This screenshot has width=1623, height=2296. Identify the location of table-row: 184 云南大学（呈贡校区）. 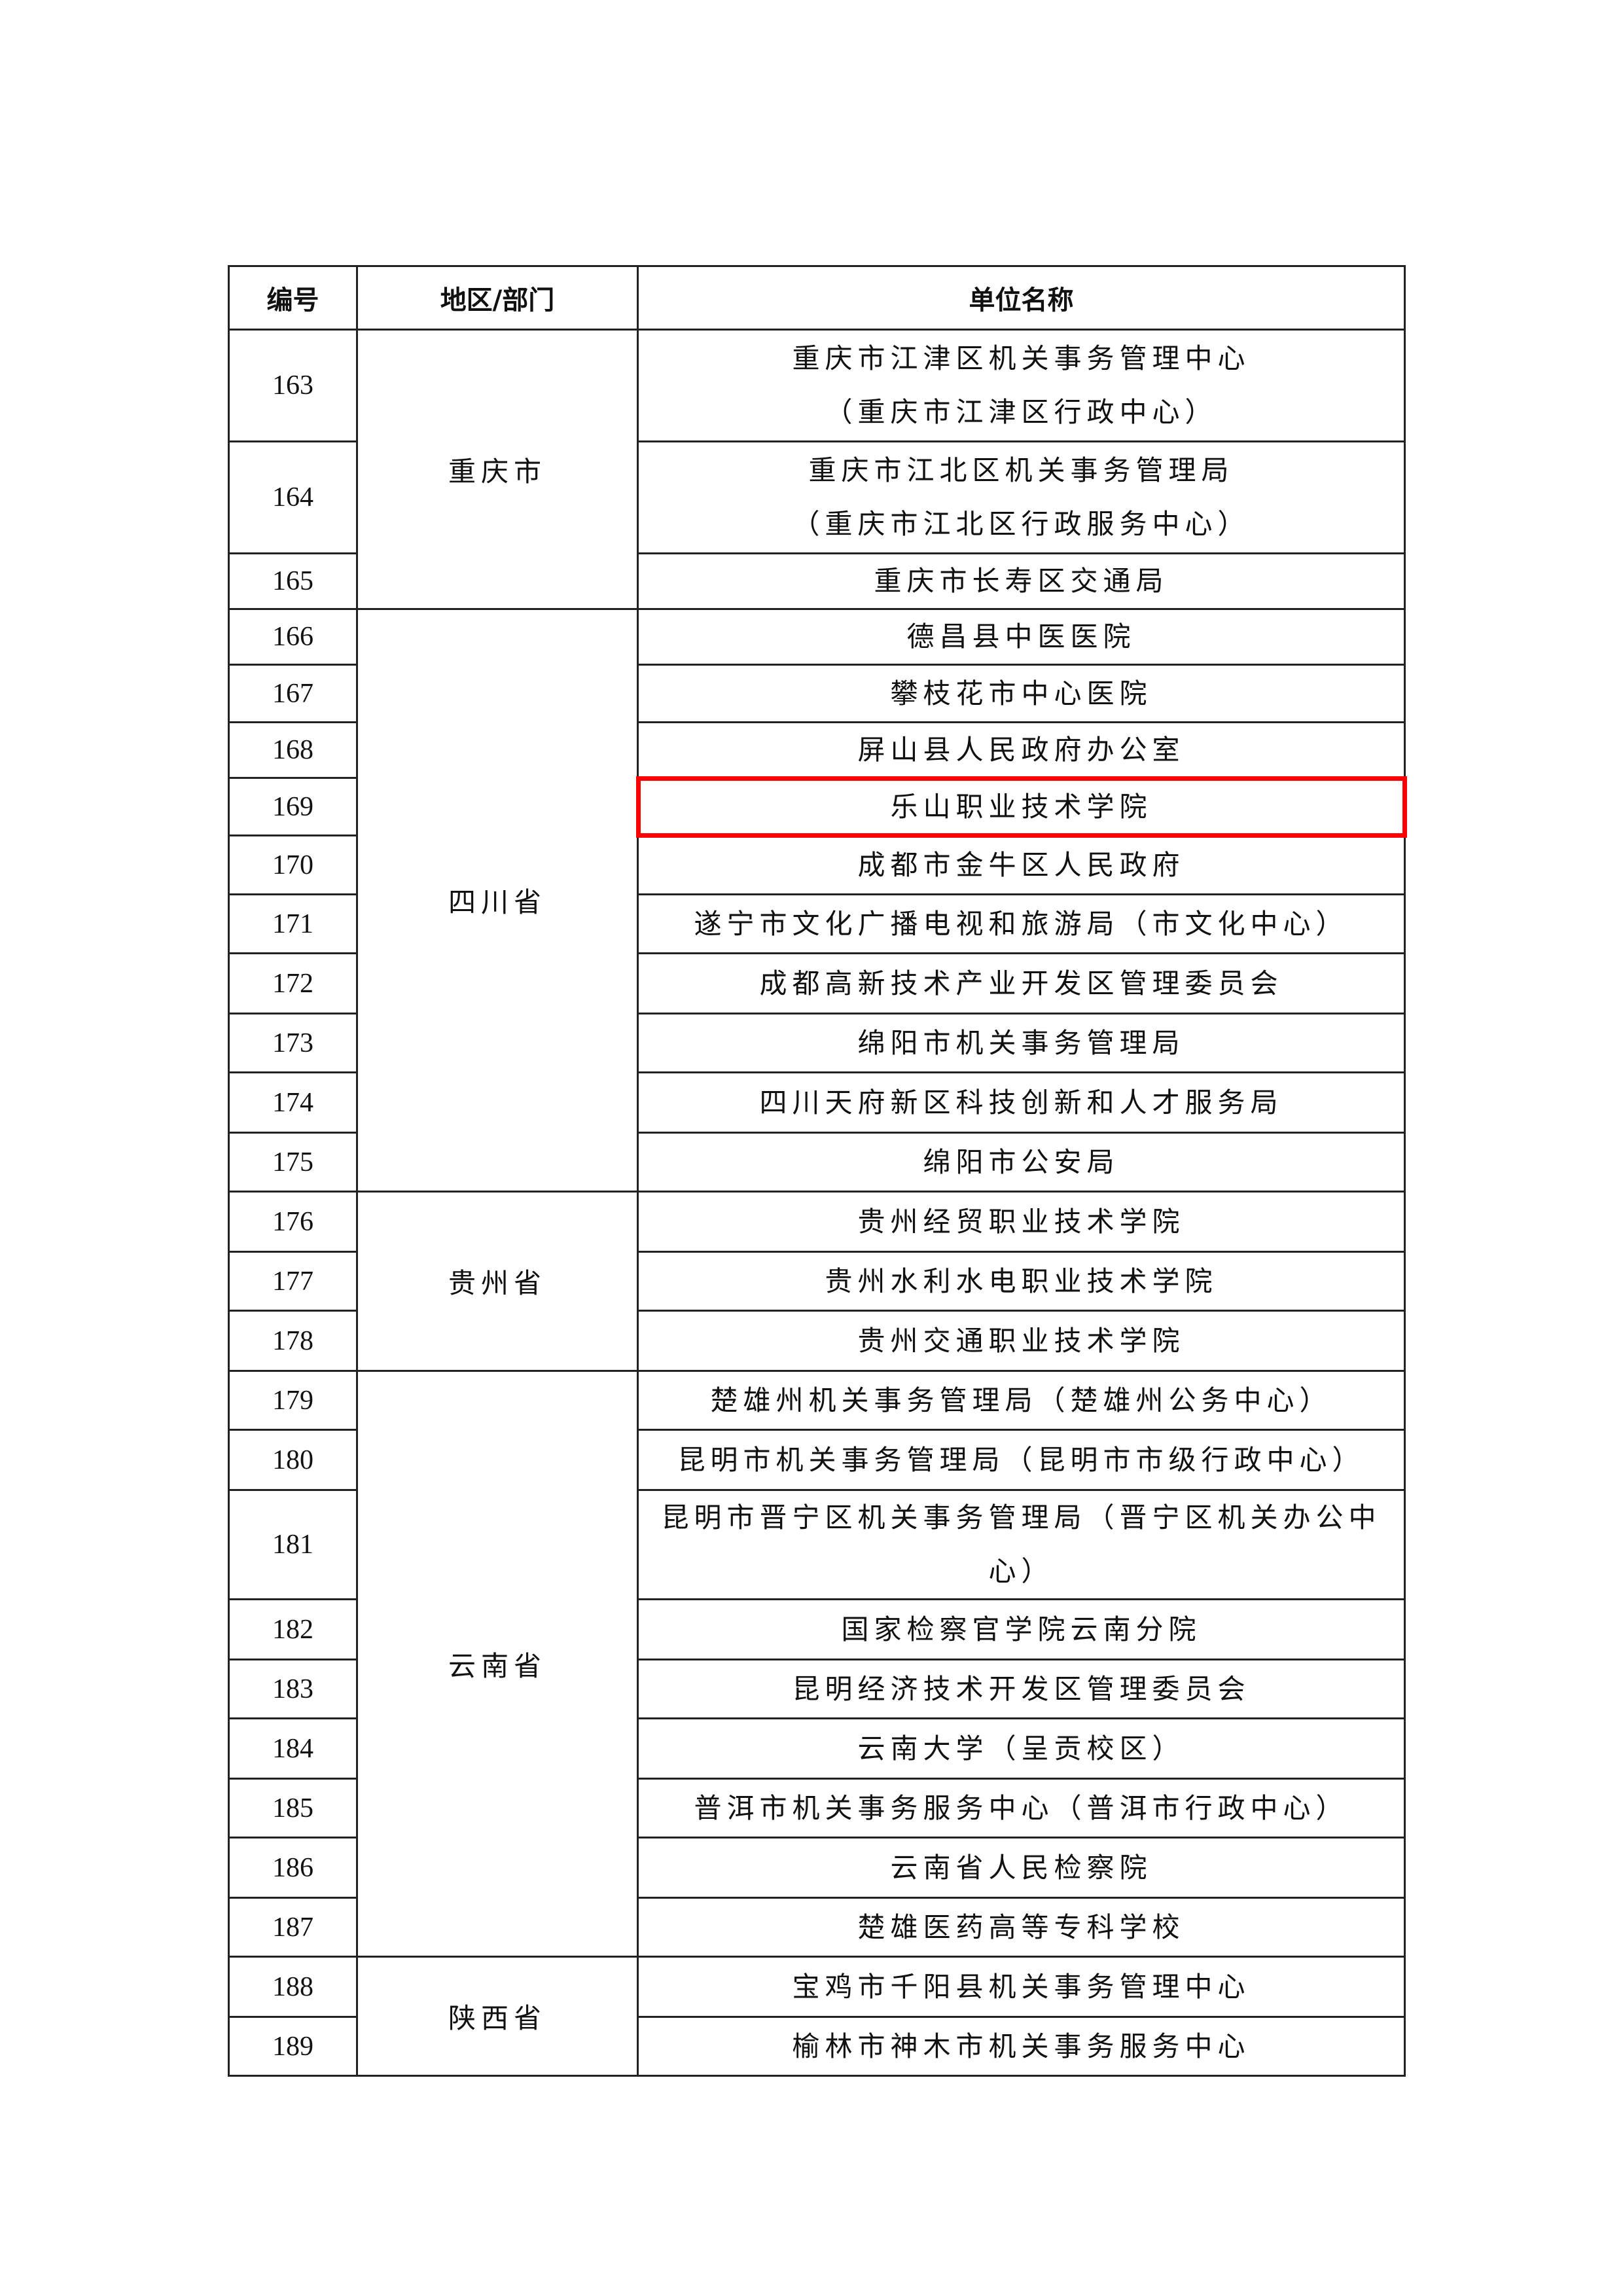
(817, 1748).